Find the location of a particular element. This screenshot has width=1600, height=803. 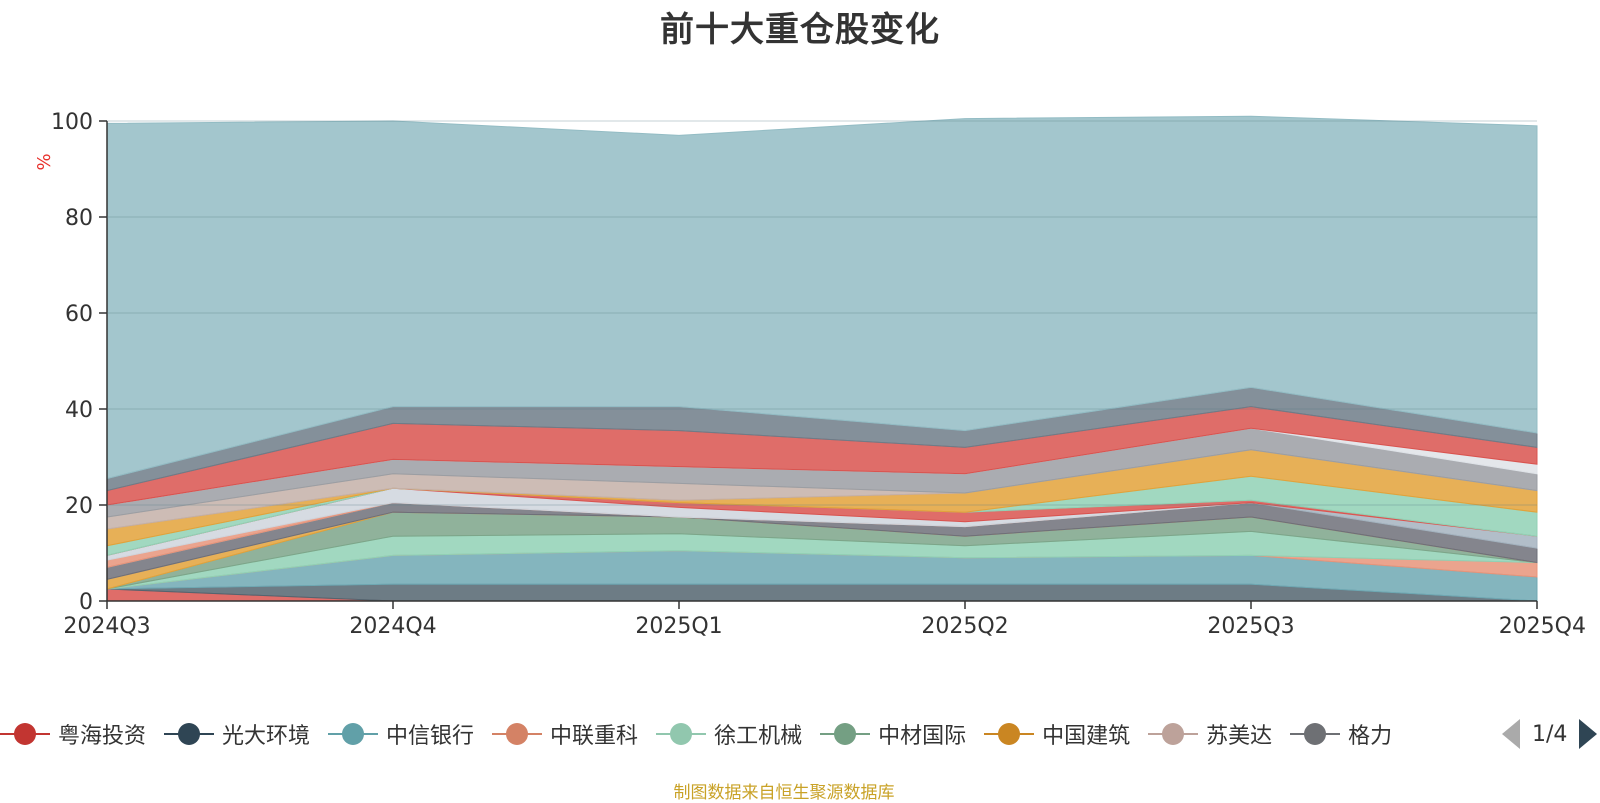

legend-label: 中联重科 is located at coordinates (594, 736).